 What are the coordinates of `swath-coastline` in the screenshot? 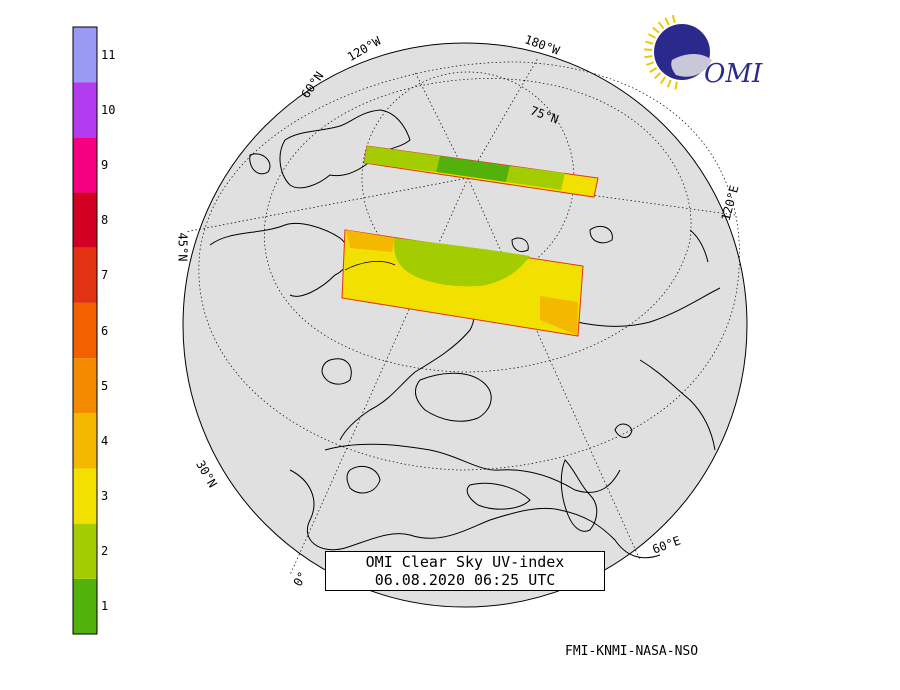 It's located at (370, 265).